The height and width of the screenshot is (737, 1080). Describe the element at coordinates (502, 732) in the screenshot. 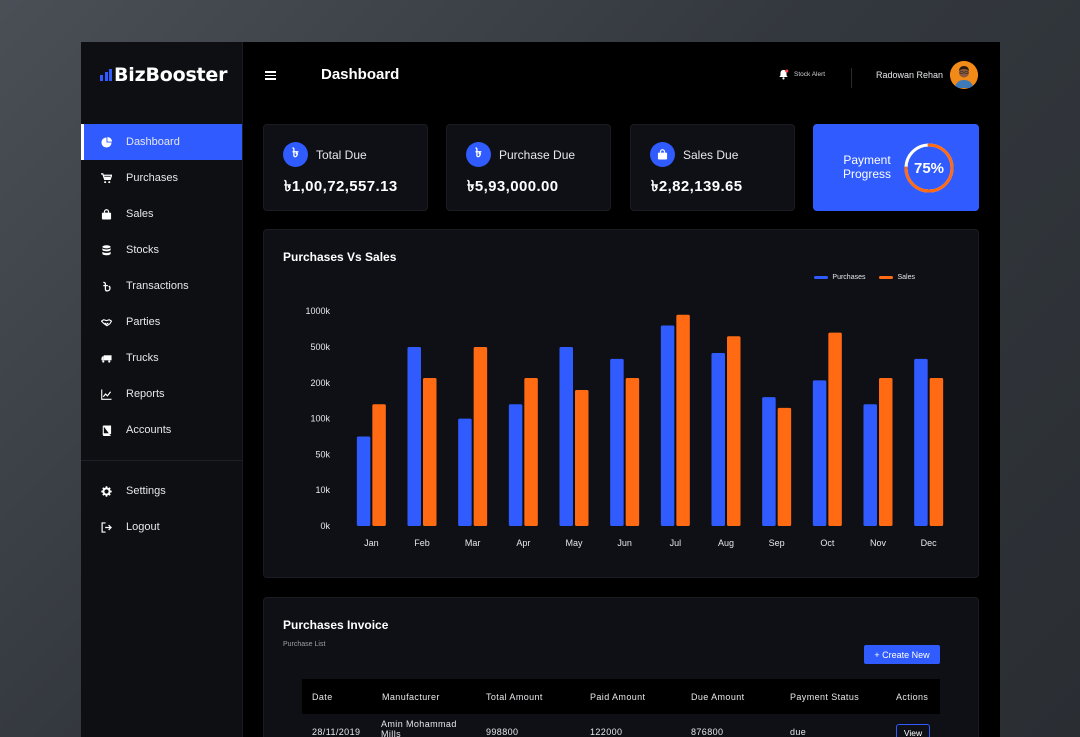

I see `cell-total: 998800` at that location.